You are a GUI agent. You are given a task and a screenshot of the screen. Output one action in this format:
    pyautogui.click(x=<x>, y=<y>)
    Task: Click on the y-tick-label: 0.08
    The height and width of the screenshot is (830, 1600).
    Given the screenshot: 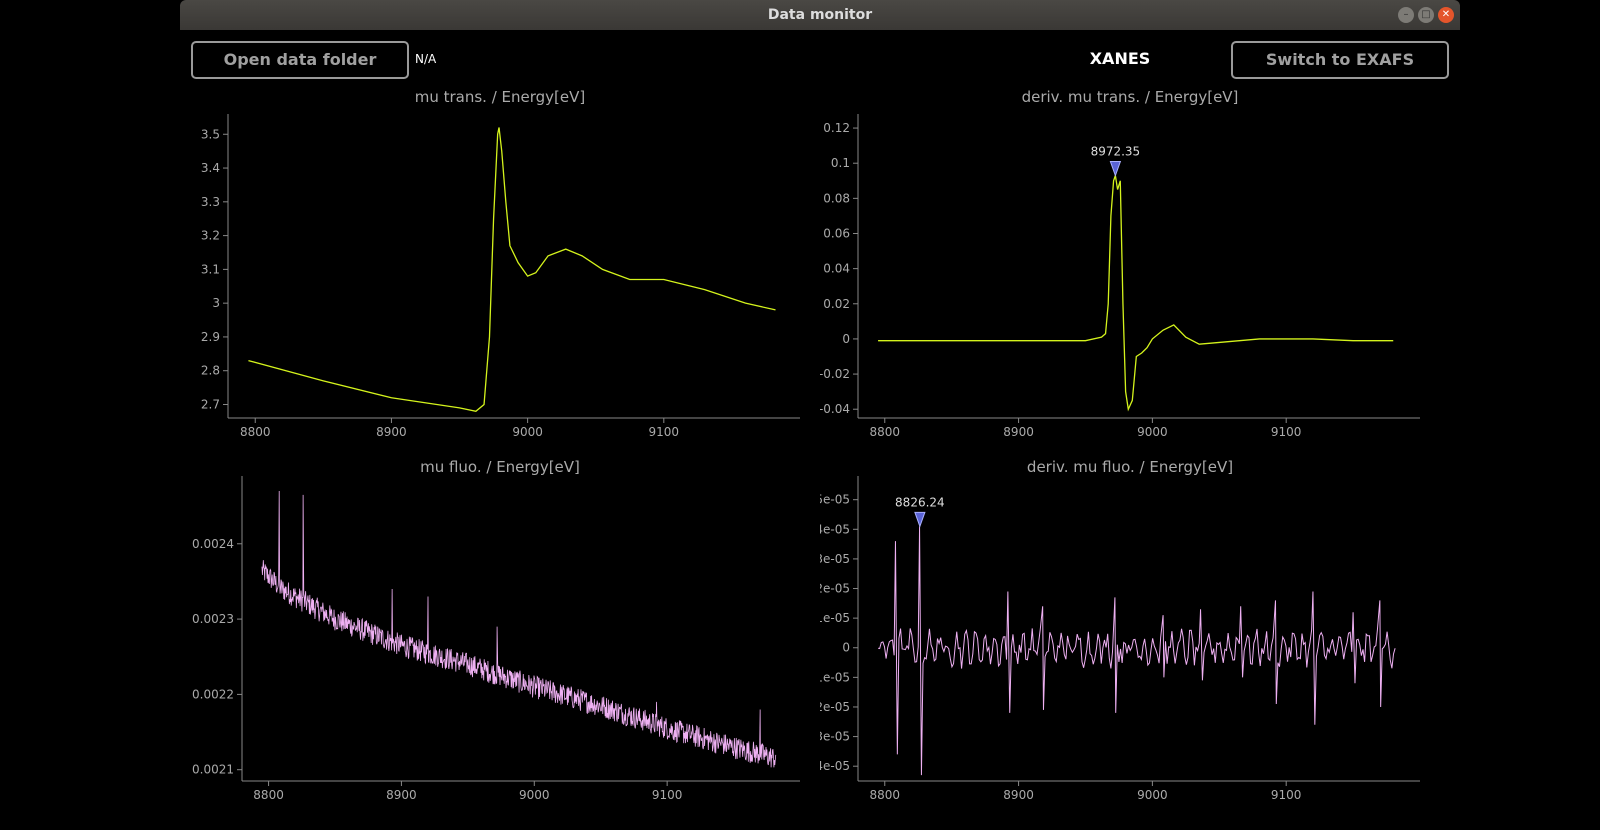 What is the action you would take?
    pyautogui.click(x=836, y=198)
    